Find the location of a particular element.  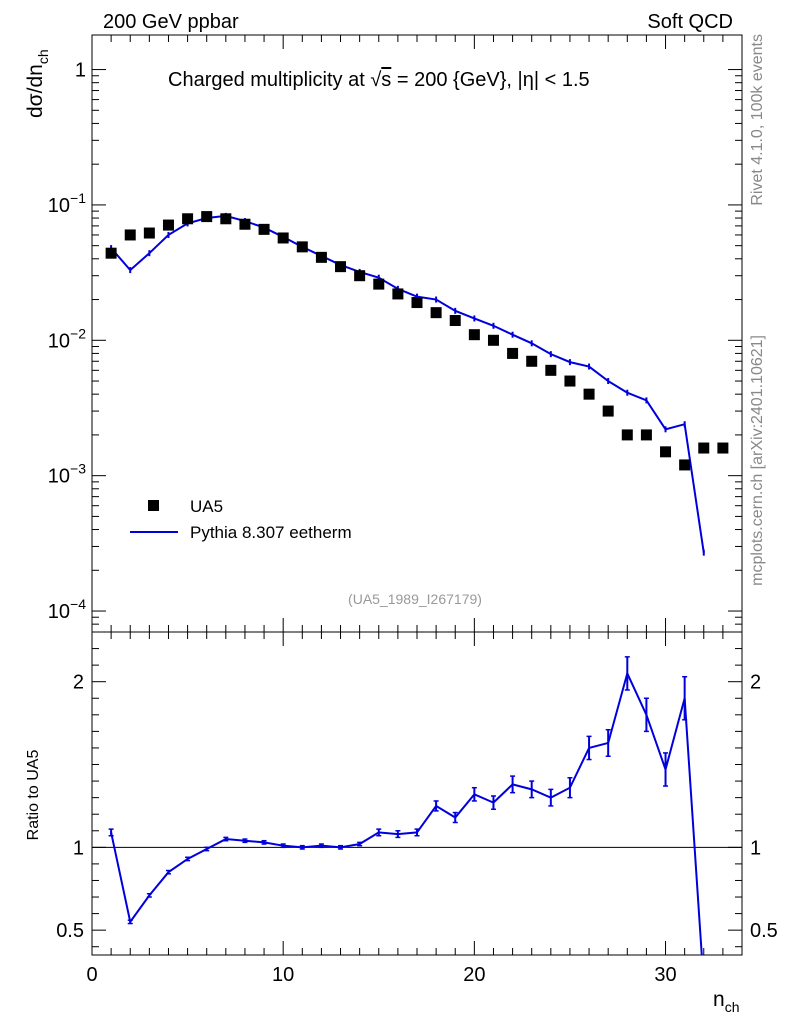

mcplots-reference-label: mcplots.cern.ch [arXiv:2401.10621] is located at coordinates (757, 460).